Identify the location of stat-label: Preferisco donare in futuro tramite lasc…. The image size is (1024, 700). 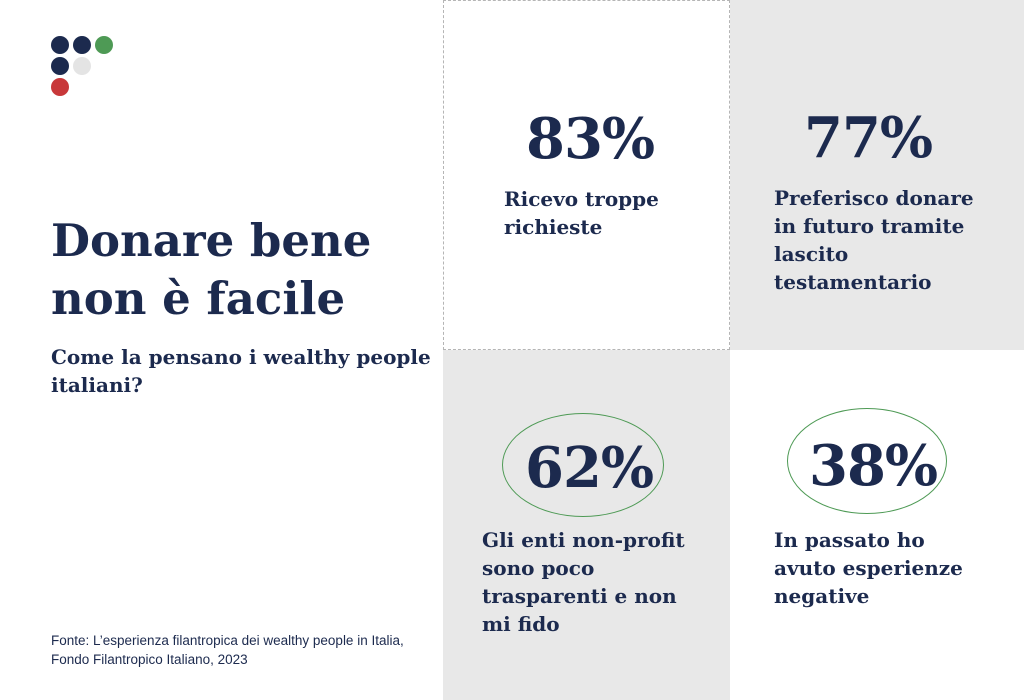
(874, 240).